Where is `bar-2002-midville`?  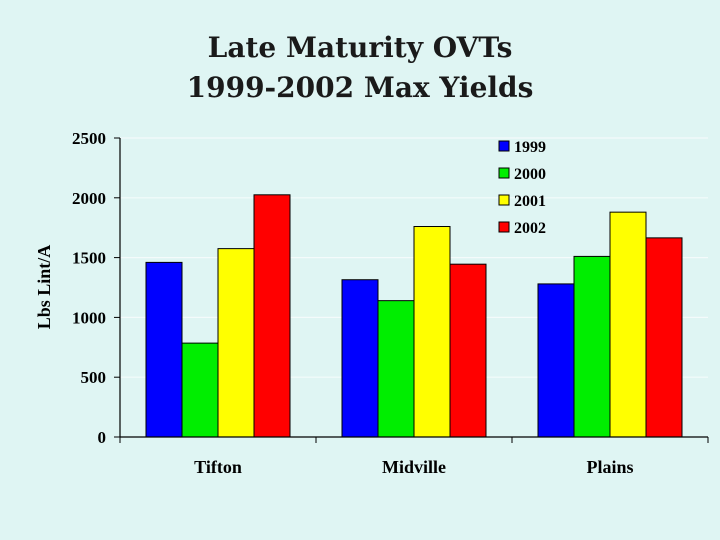 bar-2002-midville is located at coordinates (468, 350).